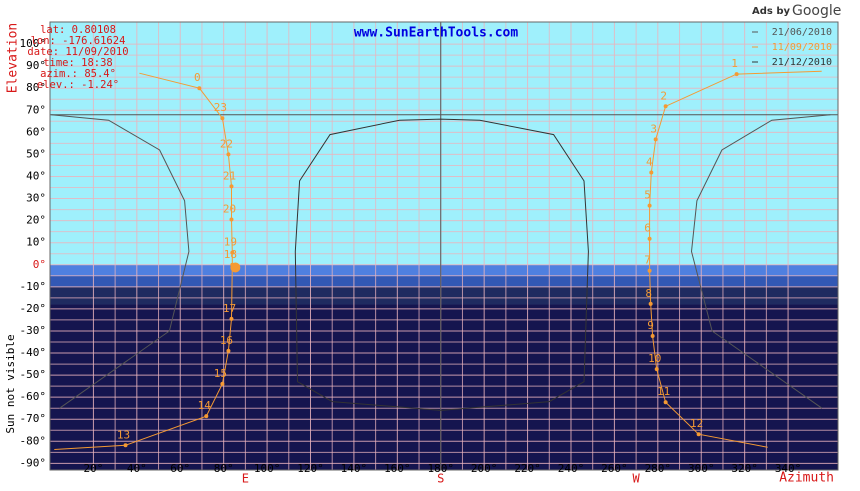 The width and height of the screenshot is (860, 491). I want to click on x-tick-label: 140°, so click(354, 468).